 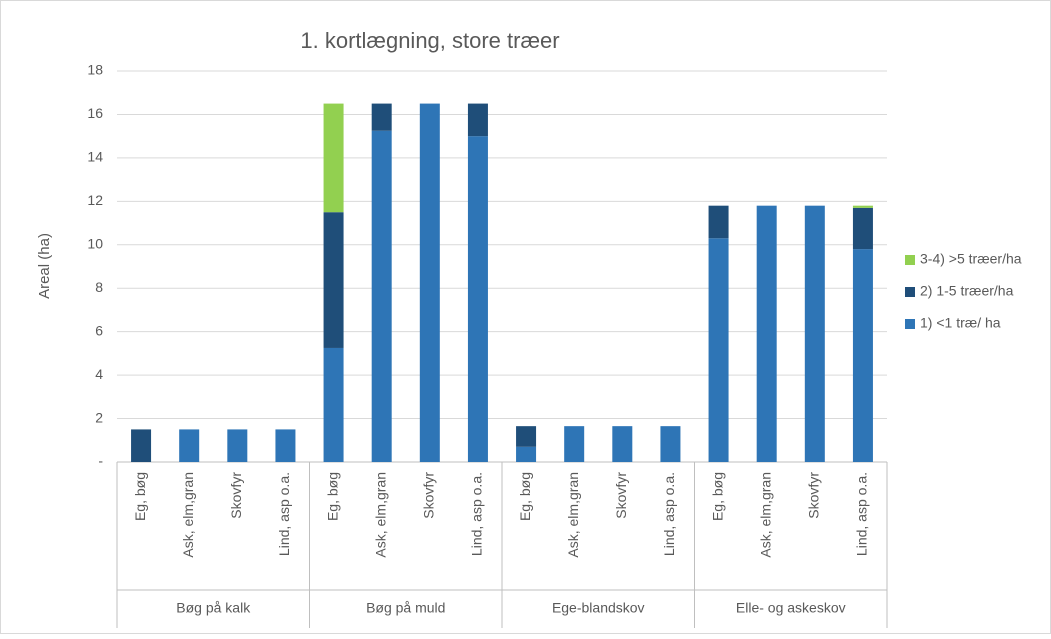 I want to click on legend-label: 1) <1 træ/ ha, so click(x=960, y=323).